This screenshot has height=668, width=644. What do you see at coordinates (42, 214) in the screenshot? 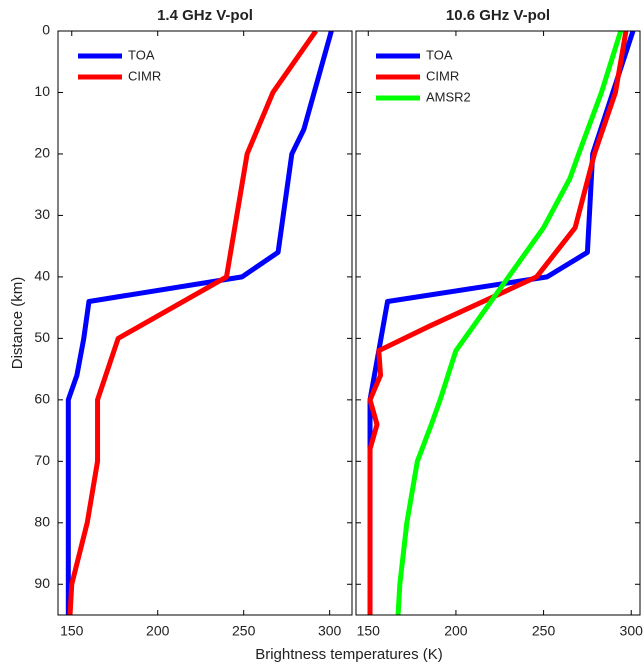
I see `y-tick-label: 30` at bounding box center [42, 214].